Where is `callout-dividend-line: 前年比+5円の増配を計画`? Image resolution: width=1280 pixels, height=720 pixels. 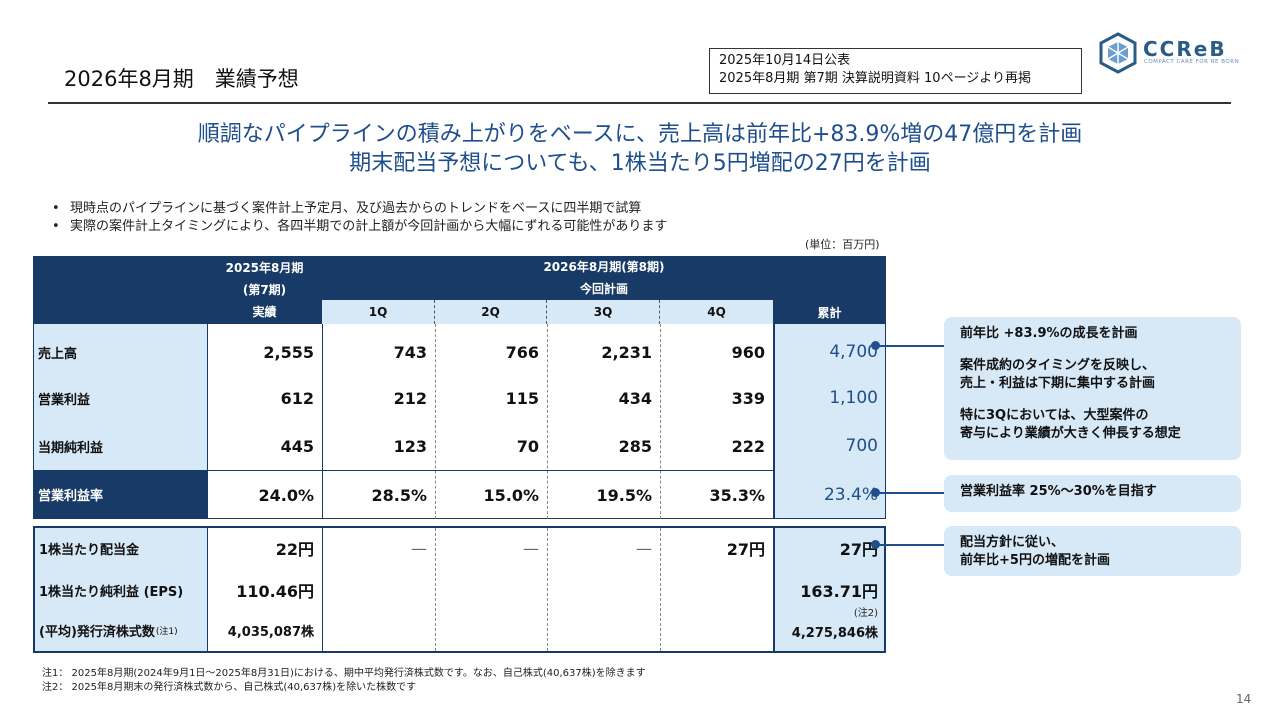 callout-dividend-line: 前年比+5円の増配を計画 is located at coordinates (1035, 560).